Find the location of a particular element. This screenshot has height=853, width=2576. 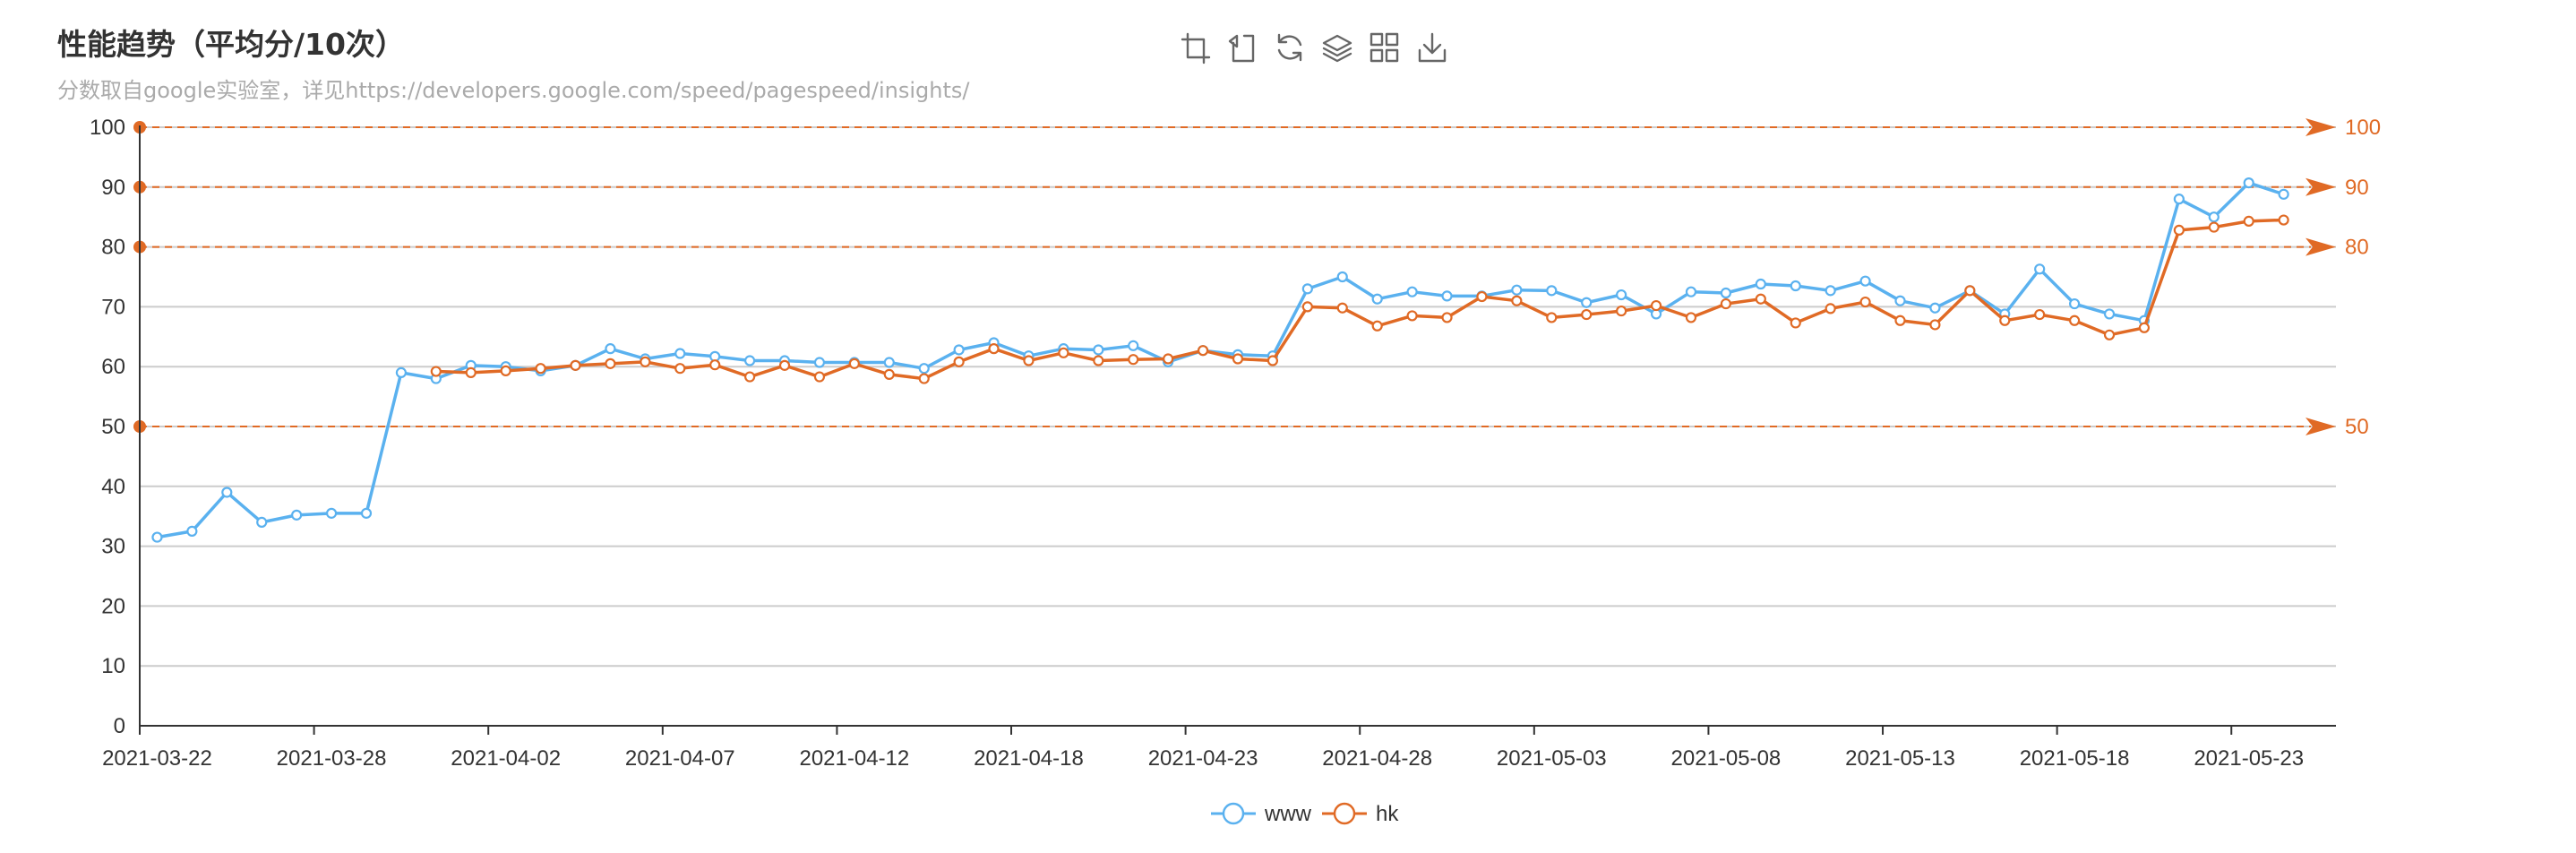

stack-icon is located at coordinates (1337, 47).